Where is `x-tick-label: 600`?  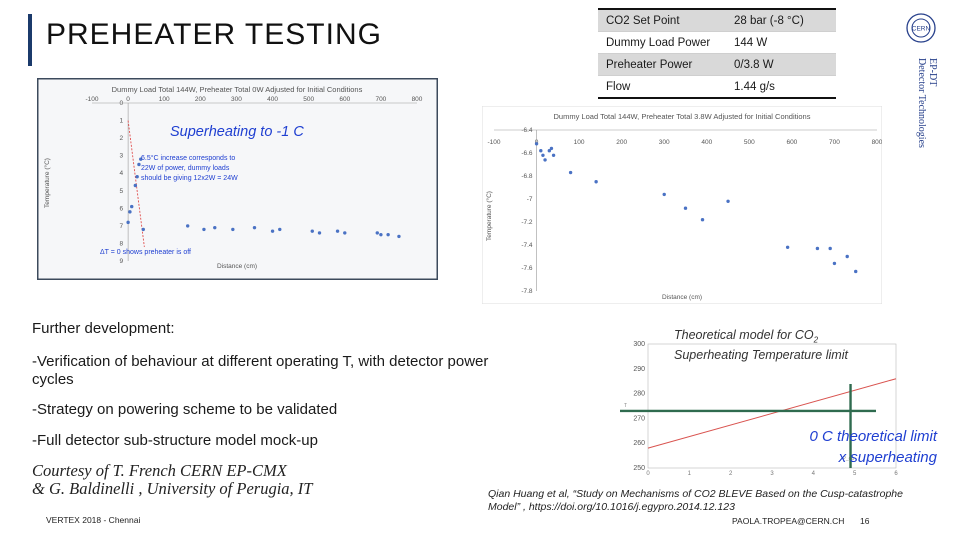
x-tick-label: 600 is located at coordinates (791, 142).